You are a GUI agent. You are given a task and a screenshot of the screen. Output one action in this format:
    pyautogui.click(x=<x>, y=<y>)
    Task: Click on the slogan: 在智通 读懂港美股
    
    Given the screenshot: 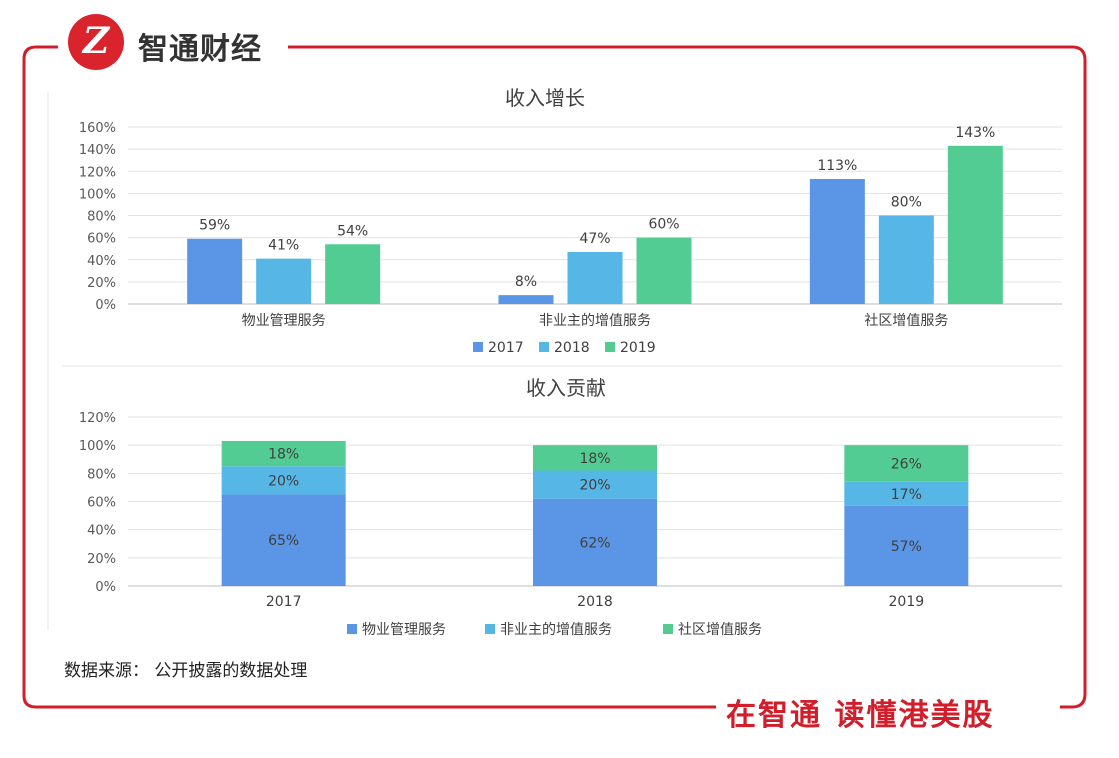 What is the action you would take?
    pyautogui.click(x=860, y=715)
    